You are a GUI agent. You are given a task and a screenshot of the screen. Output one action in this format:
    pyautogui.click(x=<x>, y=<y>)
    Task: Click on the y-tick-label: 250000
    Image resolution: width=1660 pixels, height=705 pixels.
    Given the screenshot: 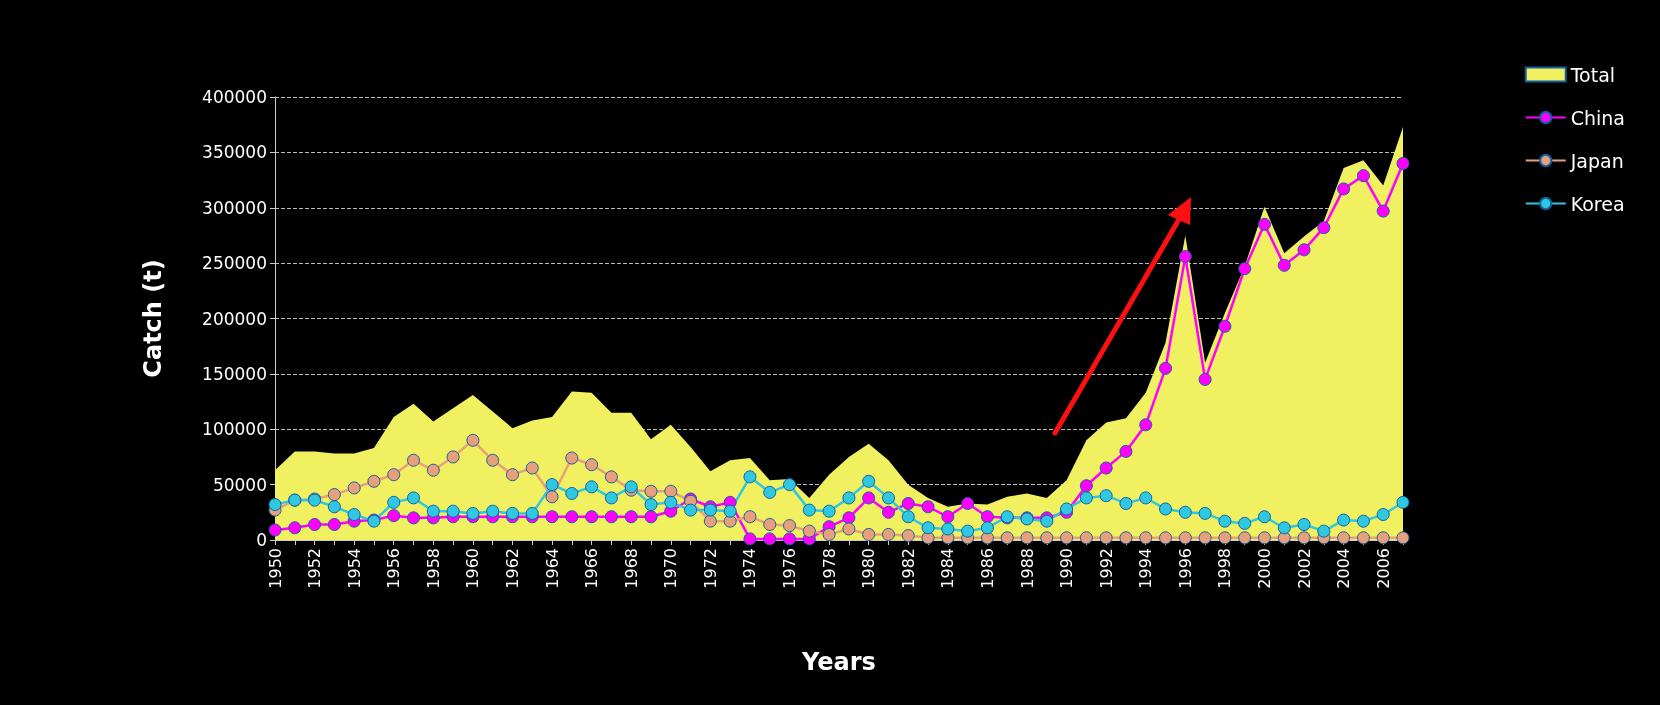 What is the action you would take?
    pyautogui.click(x=234, y=263)
    